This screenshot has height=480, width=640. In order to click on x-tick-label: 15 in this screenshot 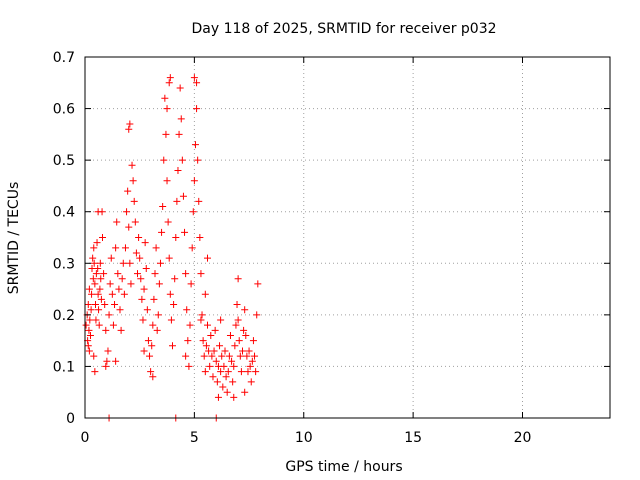, I will do `click(413, 438)`.